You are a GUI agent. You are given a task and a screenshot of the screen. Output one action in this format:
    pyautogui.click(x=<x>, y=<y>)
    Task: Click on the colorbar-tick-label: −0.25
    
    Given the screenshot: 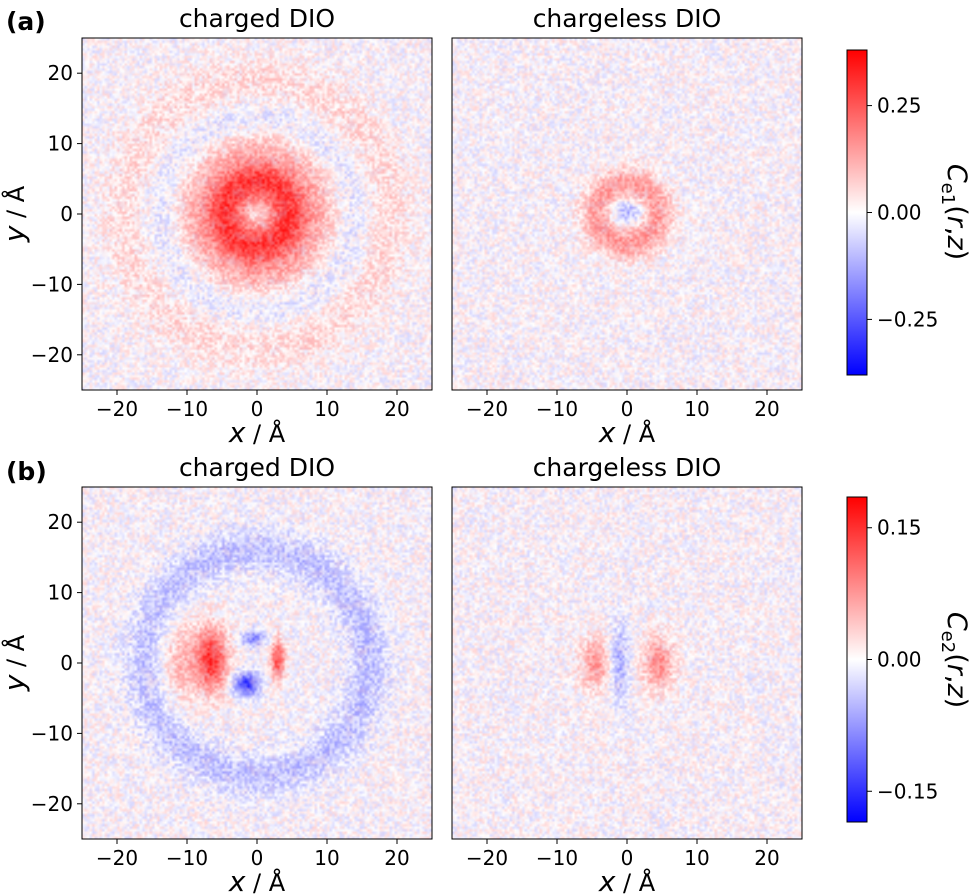 What is the action you would take?
    pyautogui.click(x=907, y=319)
    